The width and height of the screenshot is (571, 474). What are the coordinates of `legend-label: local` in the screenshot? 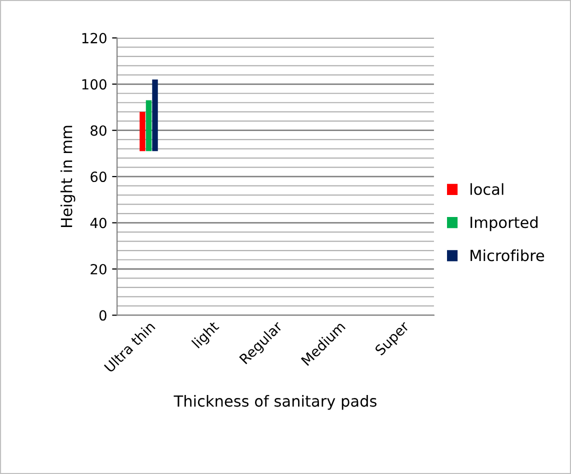 It's located at (487, 189).